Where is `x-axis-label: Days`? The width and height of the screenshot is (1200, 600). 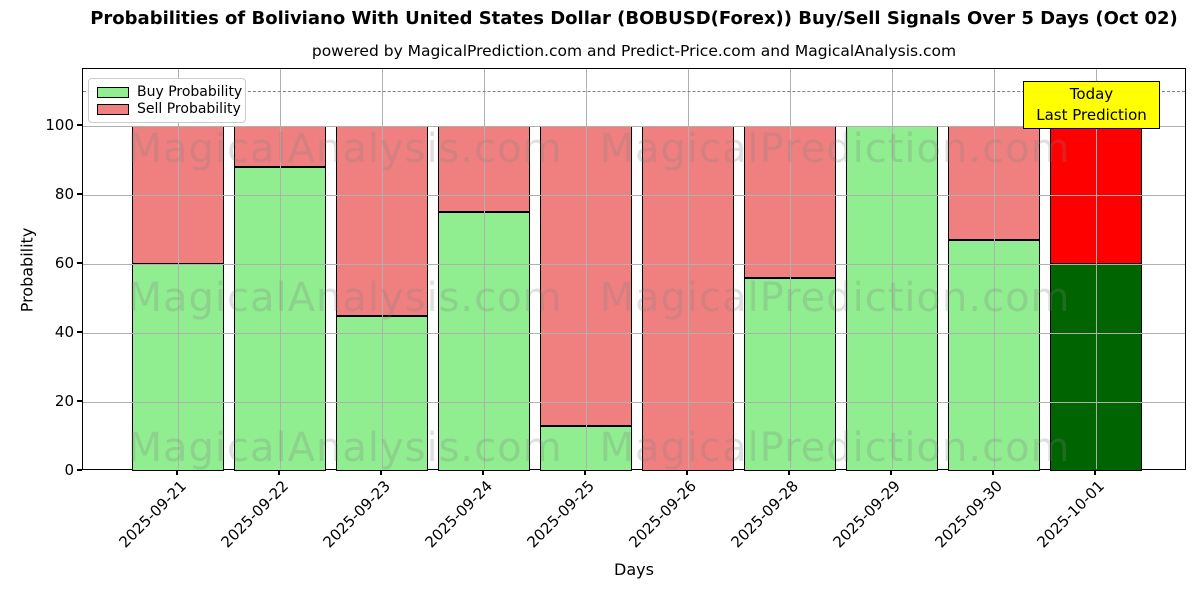 x-axis-label: Days is located at coordinates (634, 569).